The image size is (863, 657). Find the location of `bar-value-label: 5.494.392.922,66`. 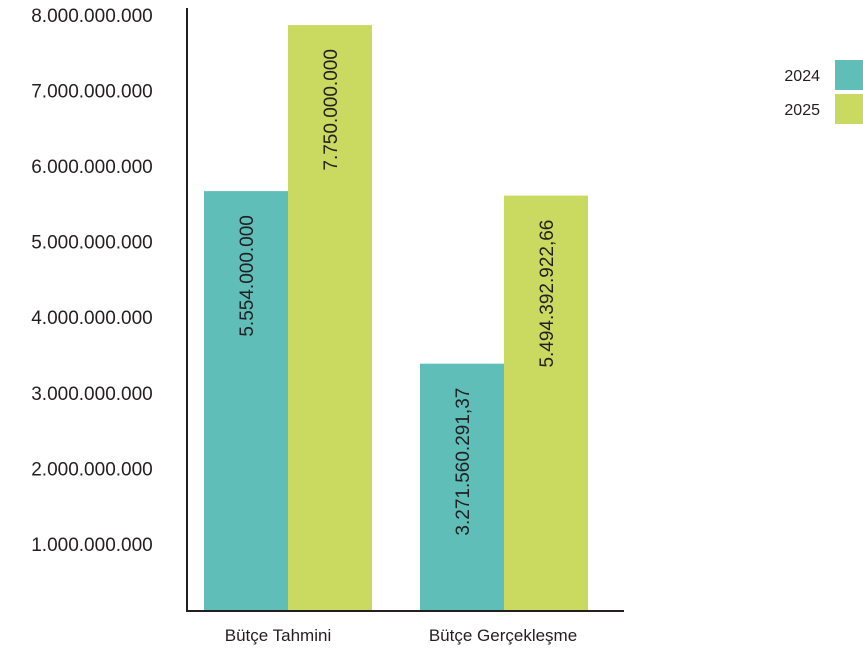

bar-value-label: 5.494.392.922,66 is located at coordinates (547, 294).